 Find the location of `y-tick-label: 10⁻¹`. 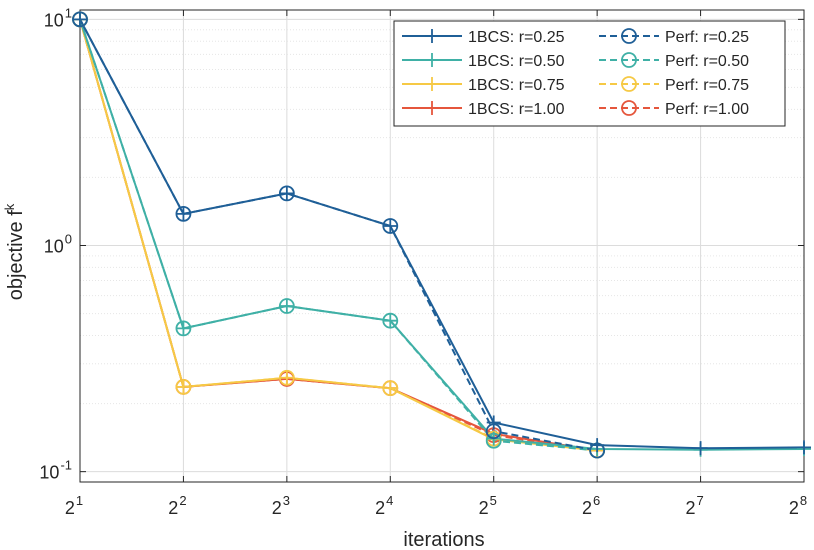

y-tick-label: 10⁻¹ is located at coordinates (55, 470).